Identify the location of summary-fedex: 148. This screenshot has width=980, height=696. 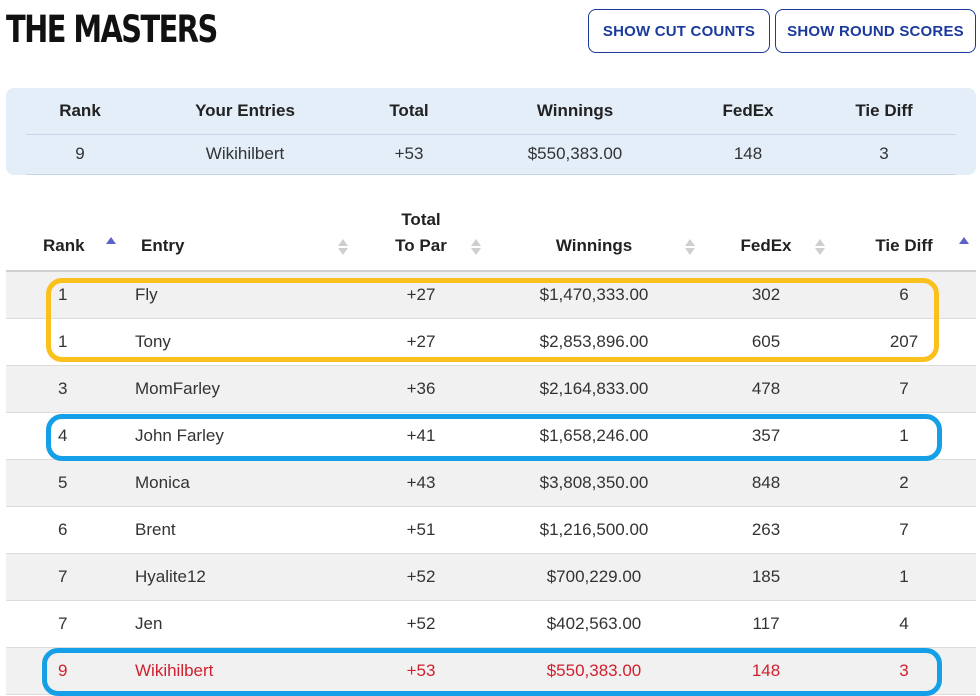
(748, 153).